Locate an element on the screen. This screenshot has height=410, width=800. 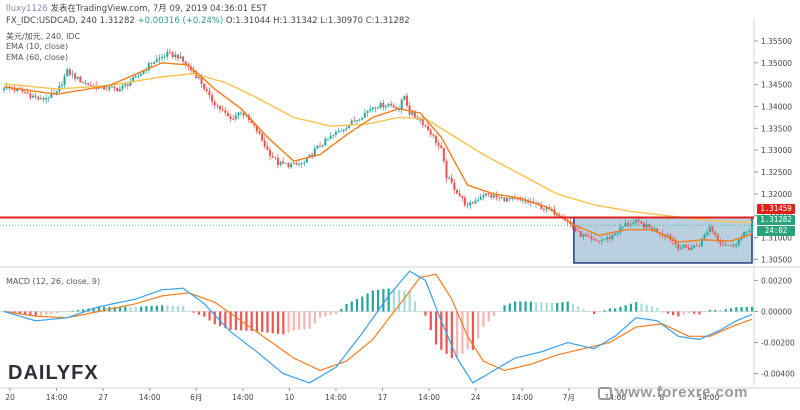
series-legend-ema10: EMA (10, close) is located at coordinates (37, 46).